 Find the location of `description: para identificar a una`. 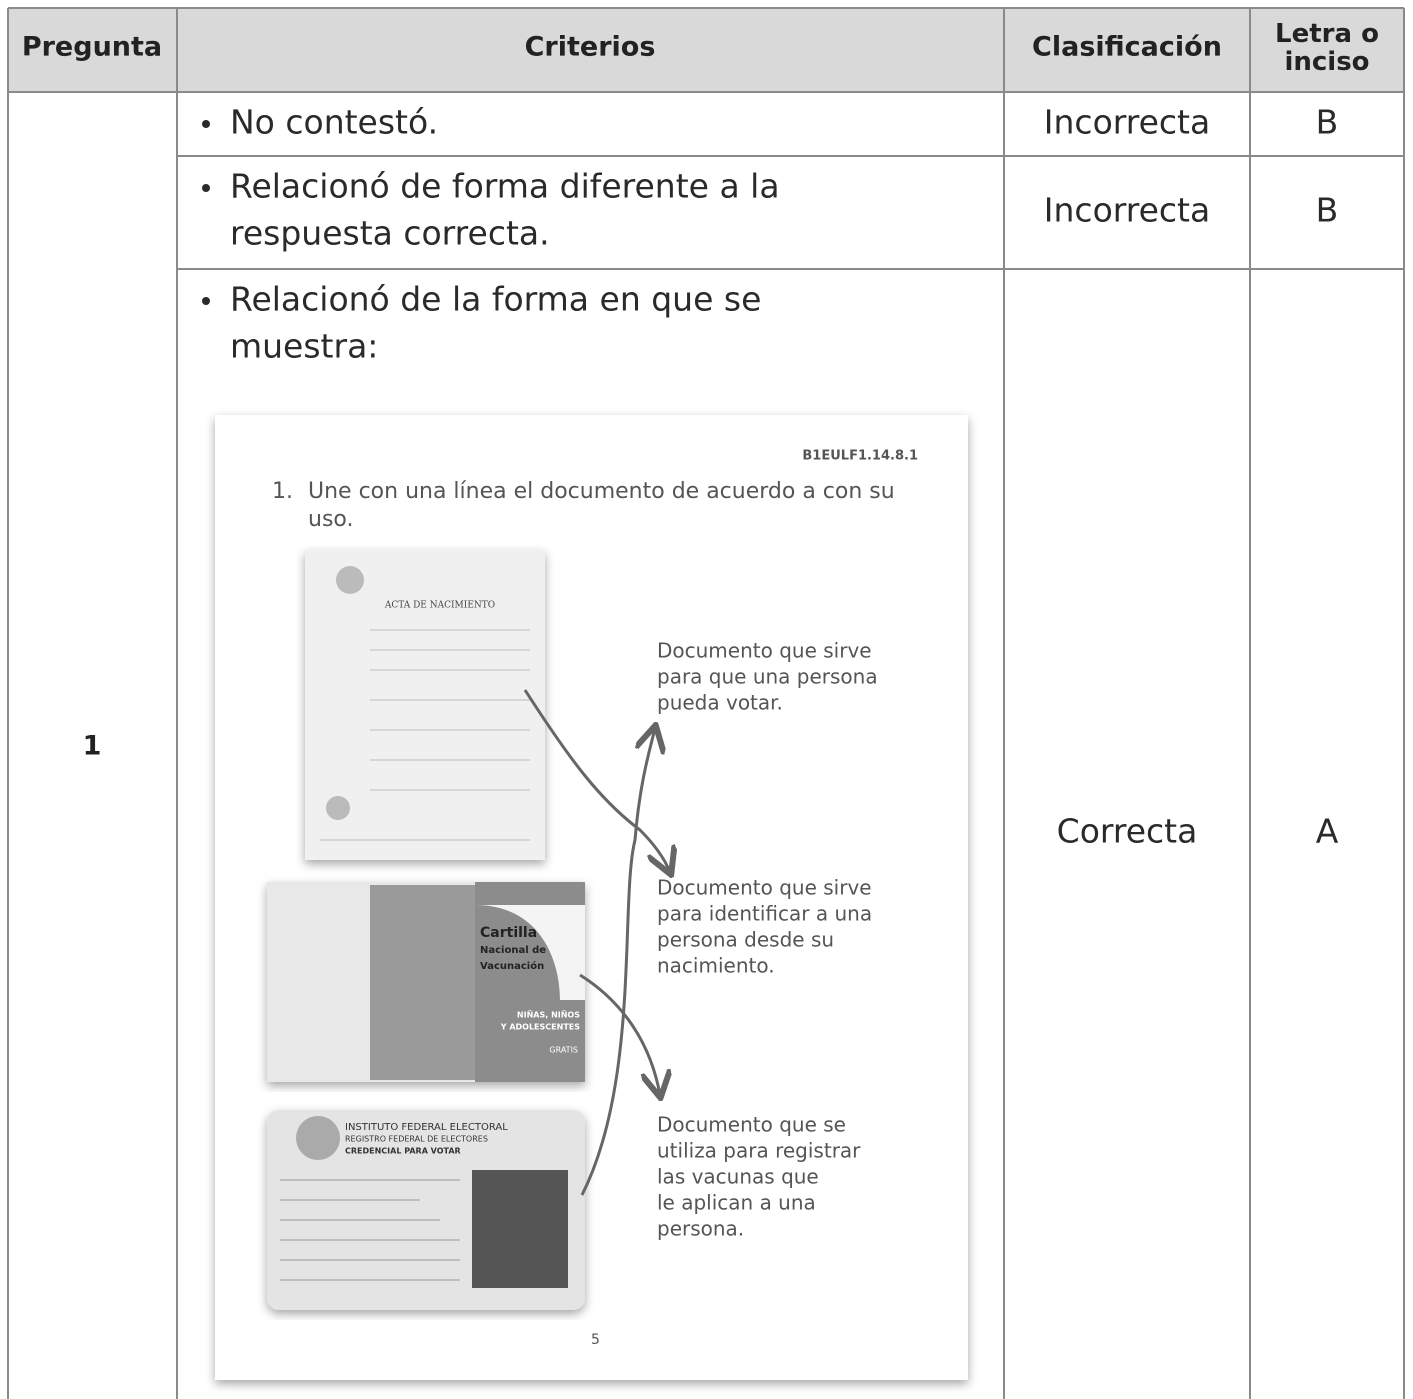

description: para identificar a una is located at coordinates (764, 914).